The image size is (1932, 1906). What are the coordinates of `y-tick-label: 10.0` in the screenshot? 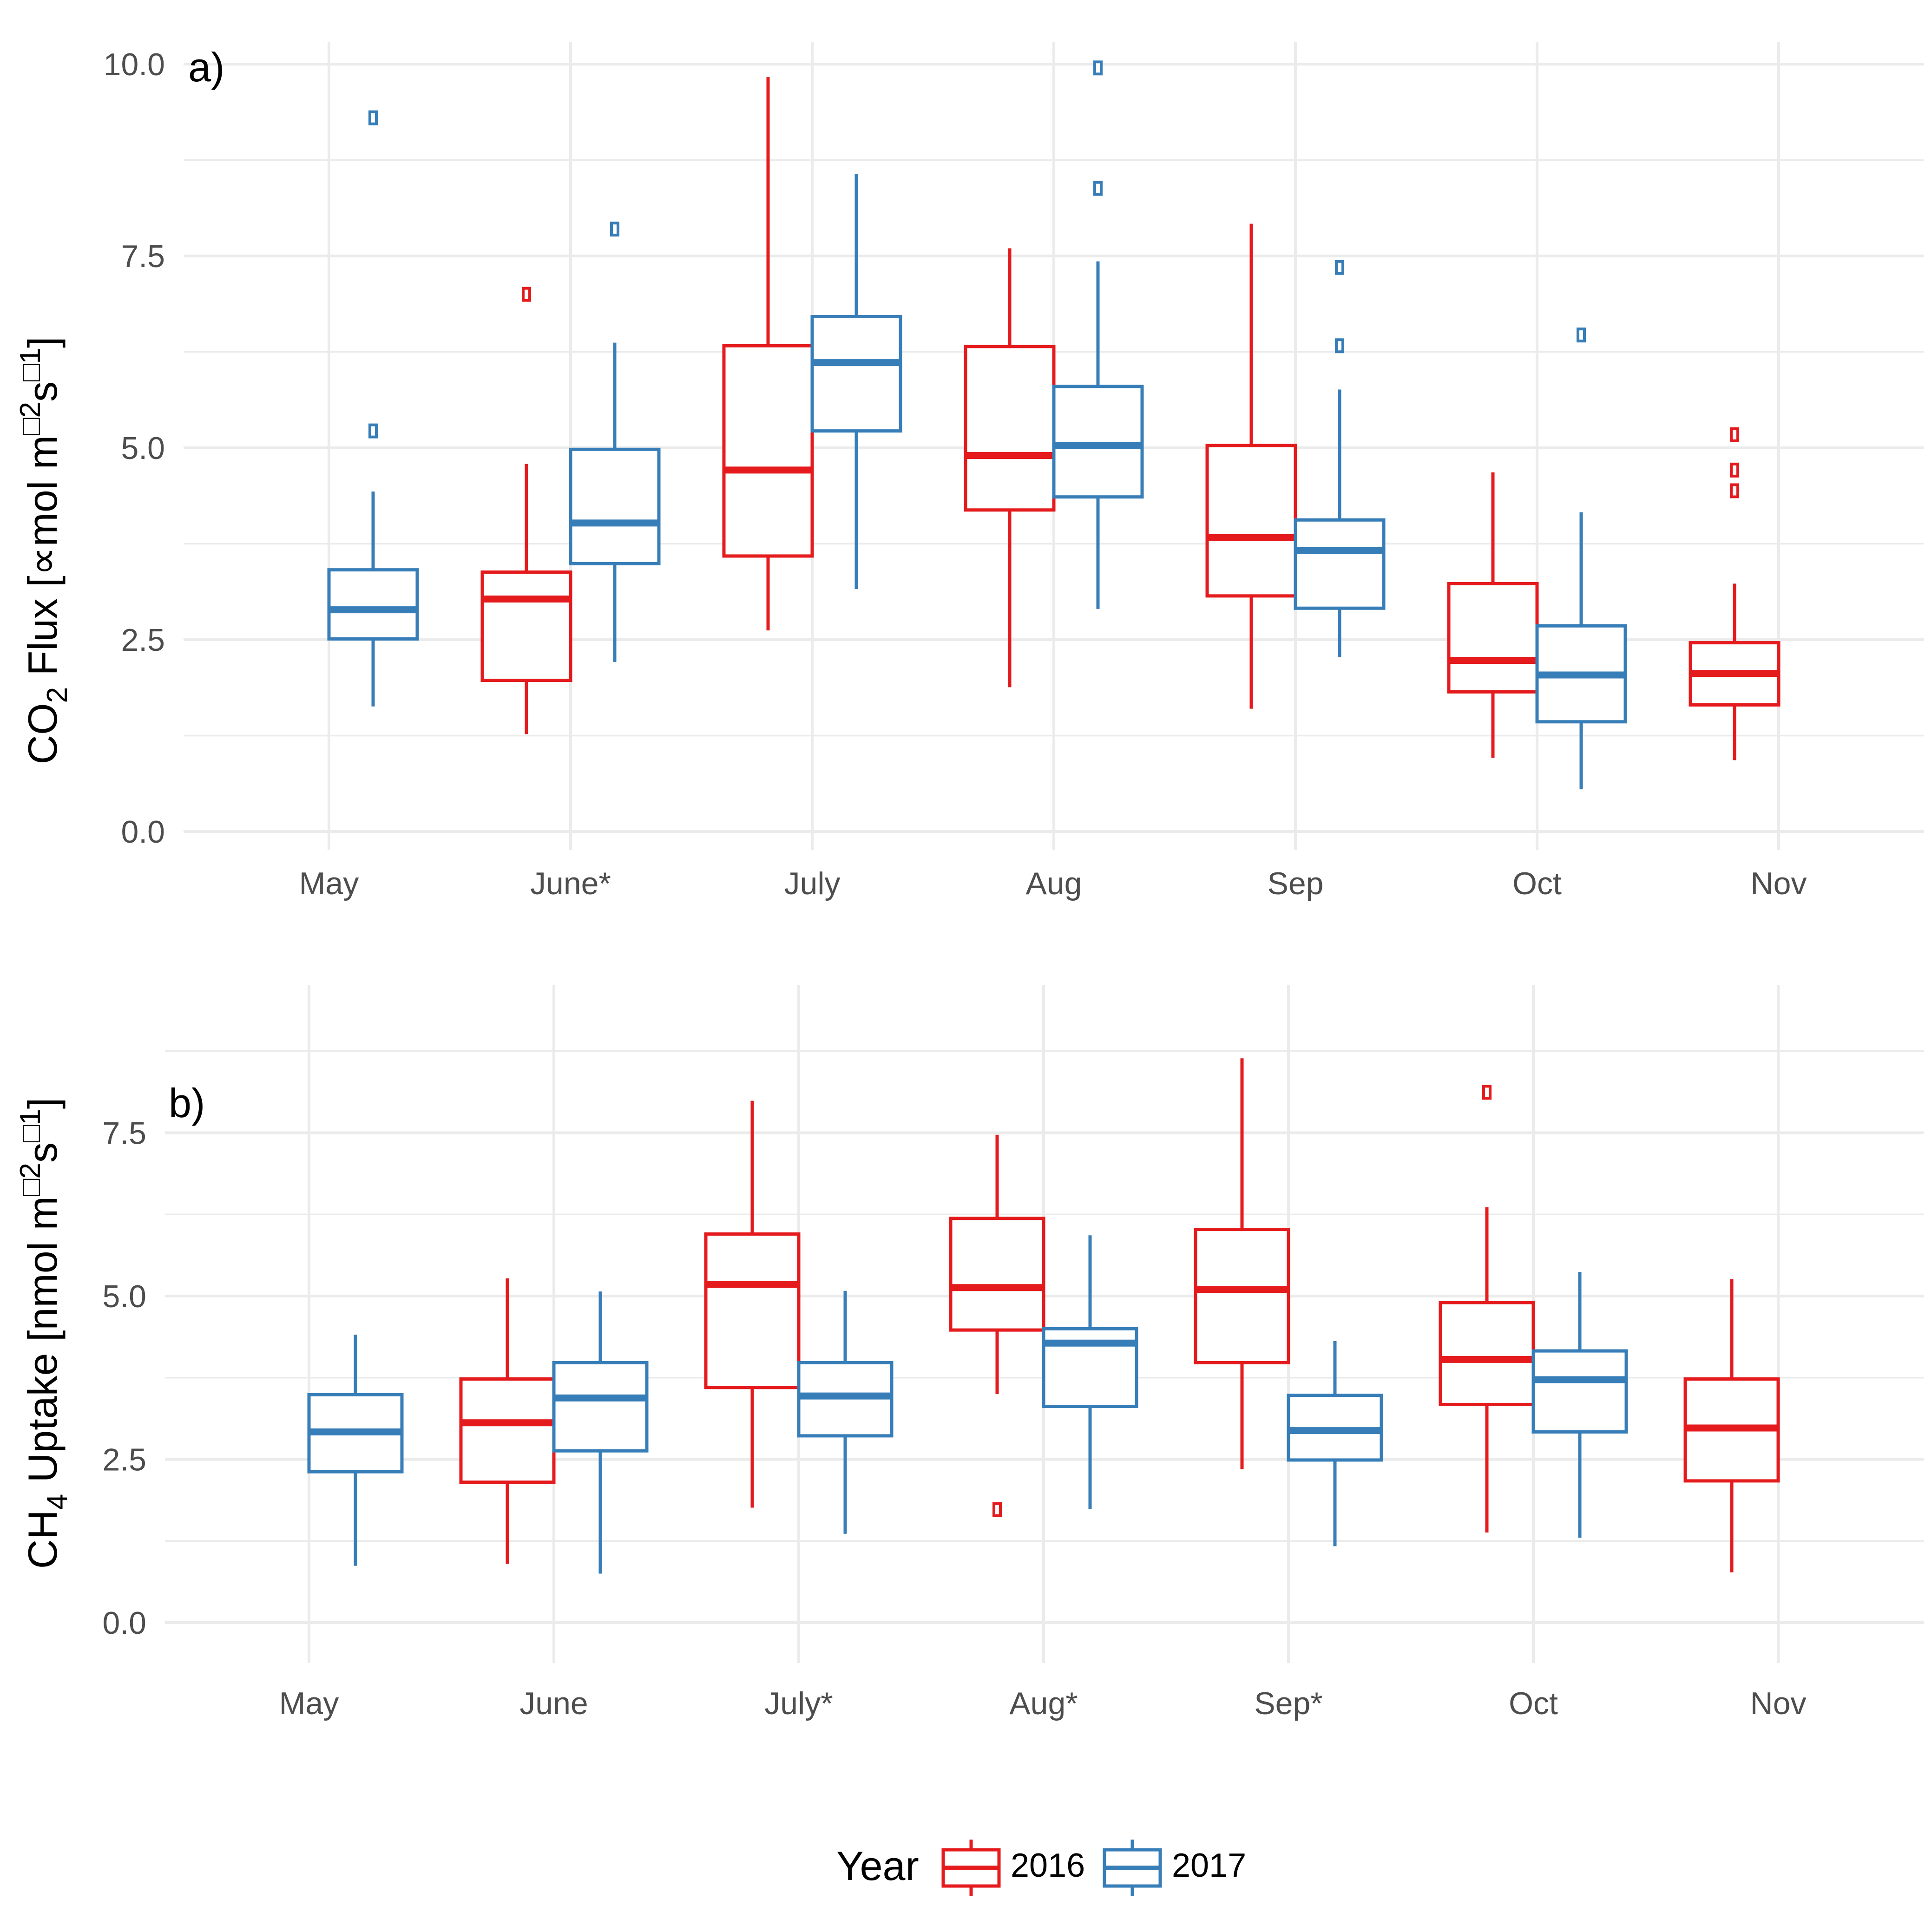 It's located at (134, 64).